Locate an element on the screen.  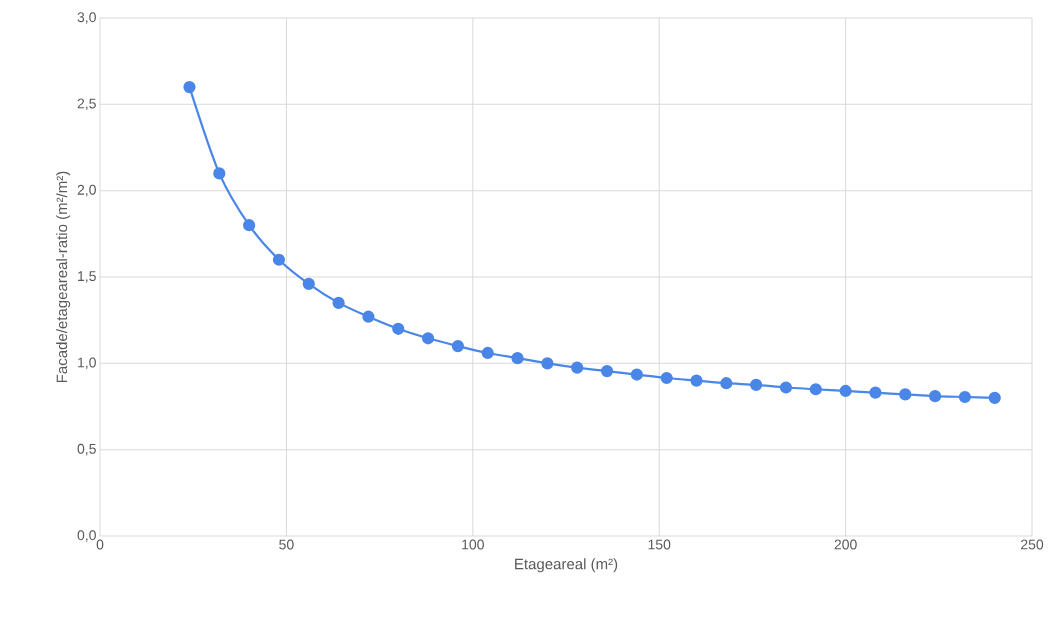
y-tick-label: 1,5 is located at coordinates (87, 277).